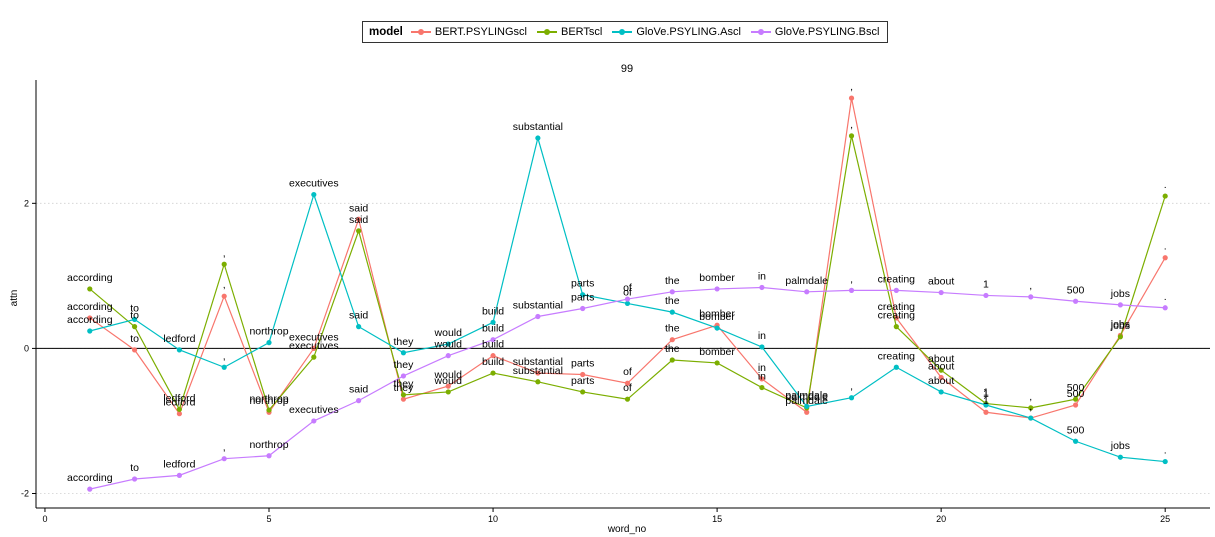 Image resolution: width=1215 pixels, height=537 pixels. What do you see at coordinates (268, 401) in the screenshot?
I see `point-label-0-4: northrop` at bounding box center [268, 401].